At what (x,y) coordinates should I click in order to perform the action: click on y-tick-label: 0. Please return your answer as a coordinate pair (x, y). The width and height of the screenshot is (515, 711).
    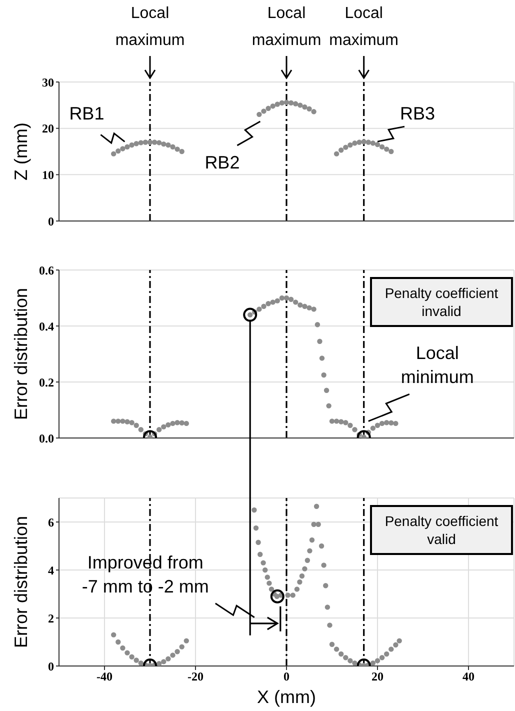
    Looking at the image, I should click on (51, 221).